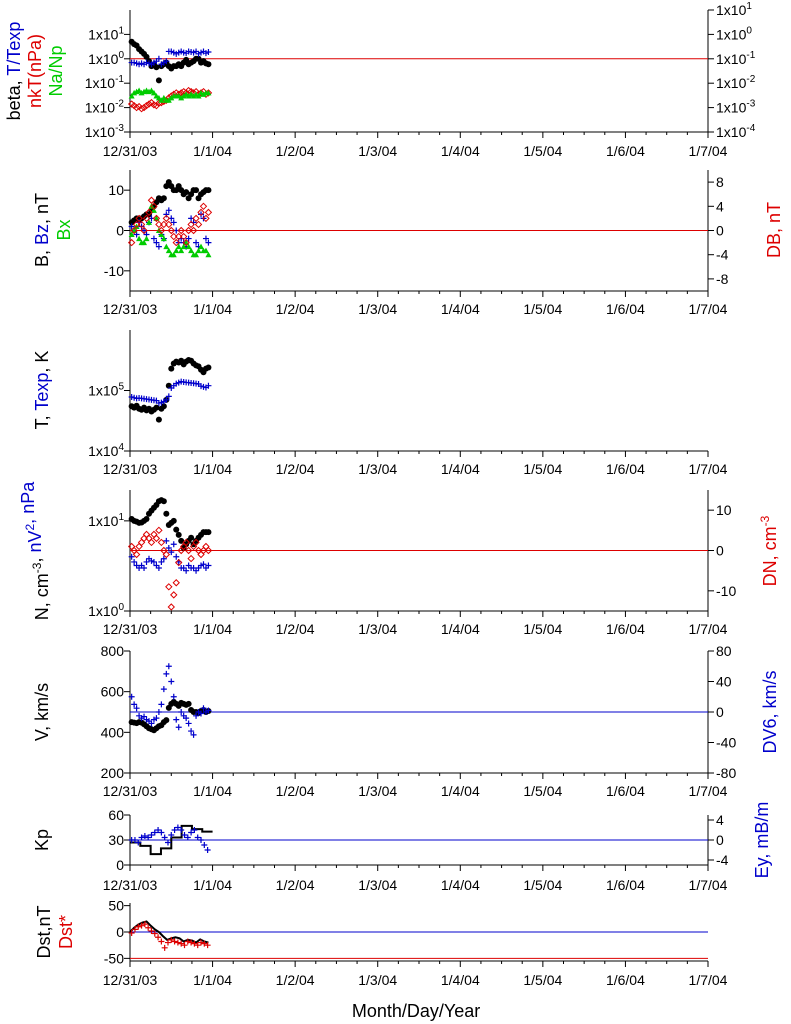 The width and height of the screenshot is (791, 1024). I want to click on left-axis-label: Na/Np, so click(56, 70).